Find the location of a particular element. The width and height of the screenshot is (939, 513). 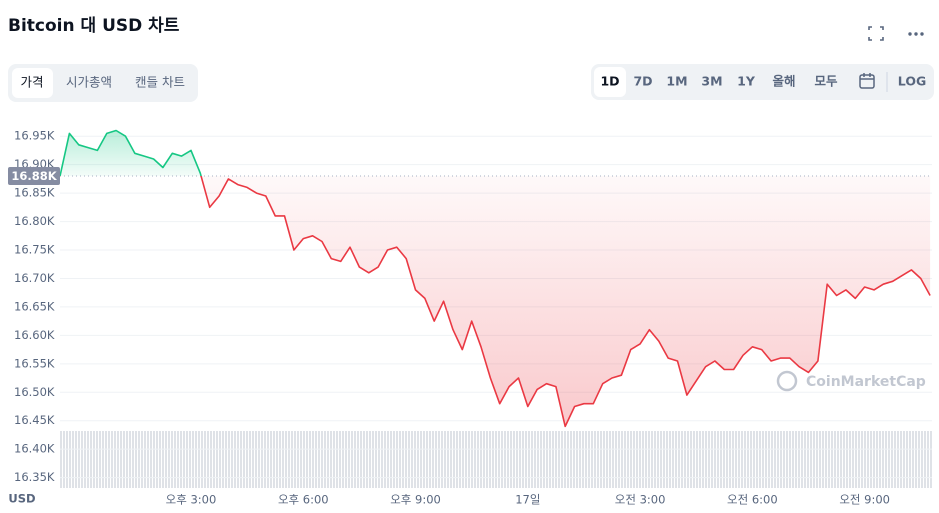

watermark-text: CoinMarketCap is located at coordinates (866, 382).